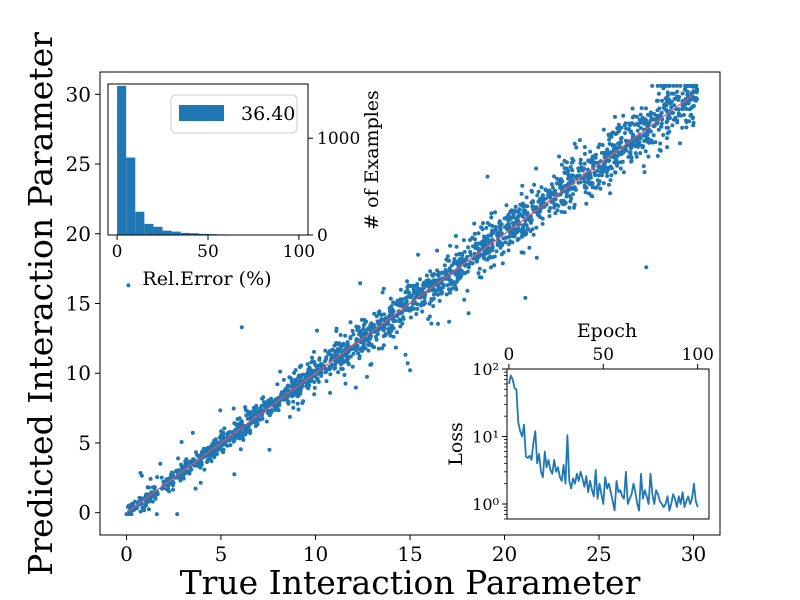 The image size is (800, 600). What do you see at coordinates (579, 420) in the screenshot?
I see `loss-curve-inset: 0 50 100 10⁰ 10¹ 10² Epoch Loss` at bounding box center [579, 420].